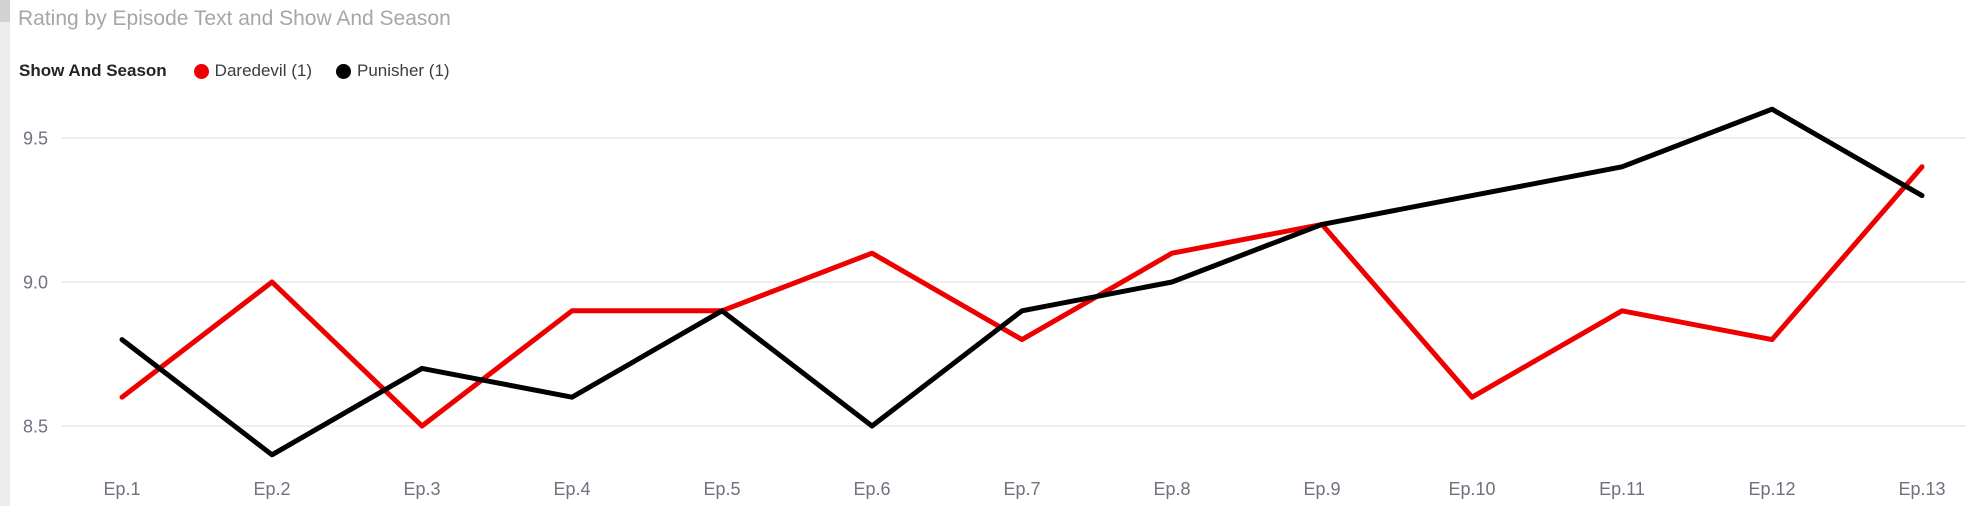 The image size is (1966, 506). I want to click on legend-label: Punisher (1), so click(403, 70).